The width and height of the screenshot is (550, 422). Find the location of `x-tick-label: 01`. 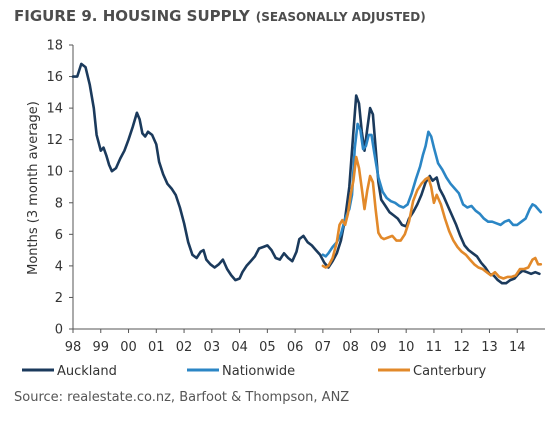

x-tick-label: 01 is located at coordinates (156, 347).